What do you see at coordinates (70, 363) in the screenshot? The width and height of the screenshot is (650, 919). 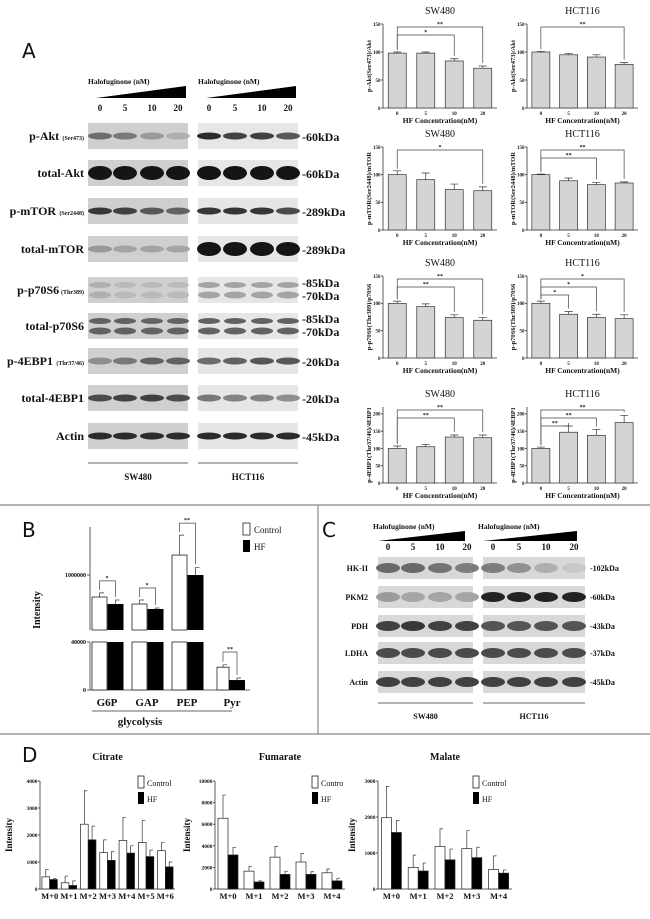 I see `phospho-site-label: (Thr37/46)` at bounding box center [70, 363].